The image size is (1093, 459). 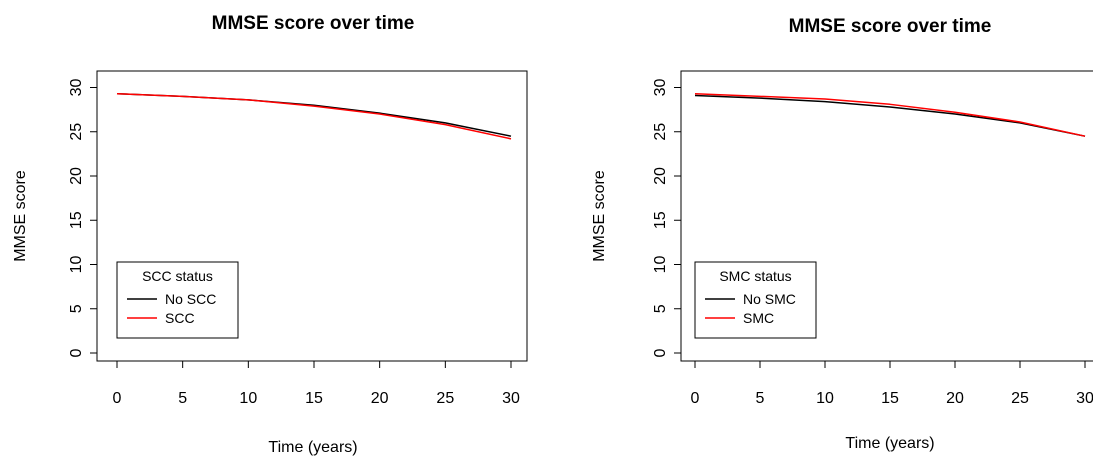 I want to click on series-line-no-scc, so click(x=314, y=114).